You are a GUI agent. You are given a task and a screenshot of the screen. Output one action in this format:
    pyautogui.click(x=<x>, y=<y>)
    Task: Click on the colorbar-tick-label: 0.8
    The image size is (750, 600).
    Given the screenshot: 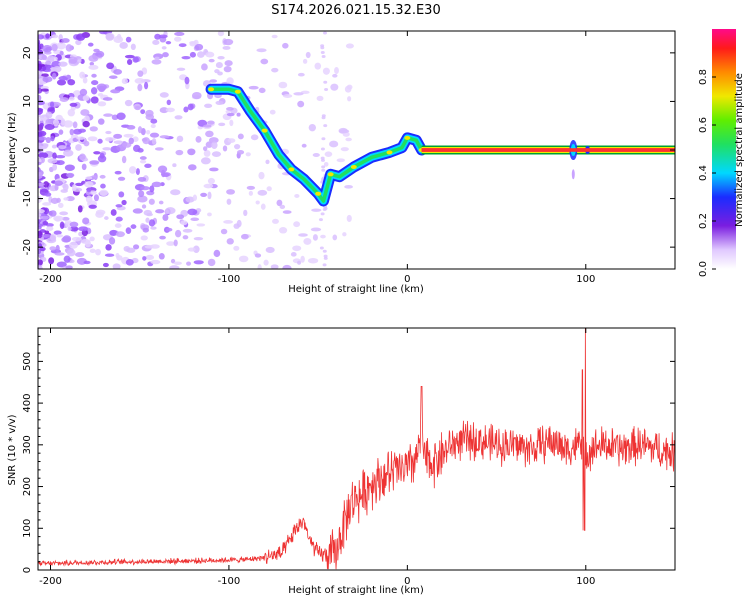 What is the action you would take?
    pyautogui.click(x=703, y=77)
    